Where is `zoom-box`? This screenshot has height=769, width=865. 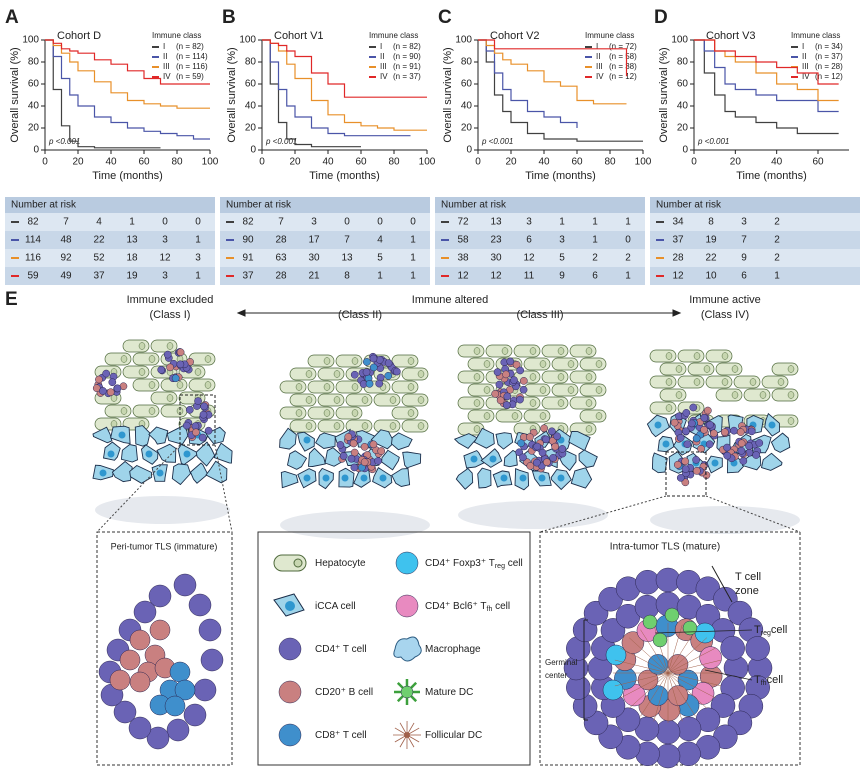 zoom-box is located at coordinates (197, 420).